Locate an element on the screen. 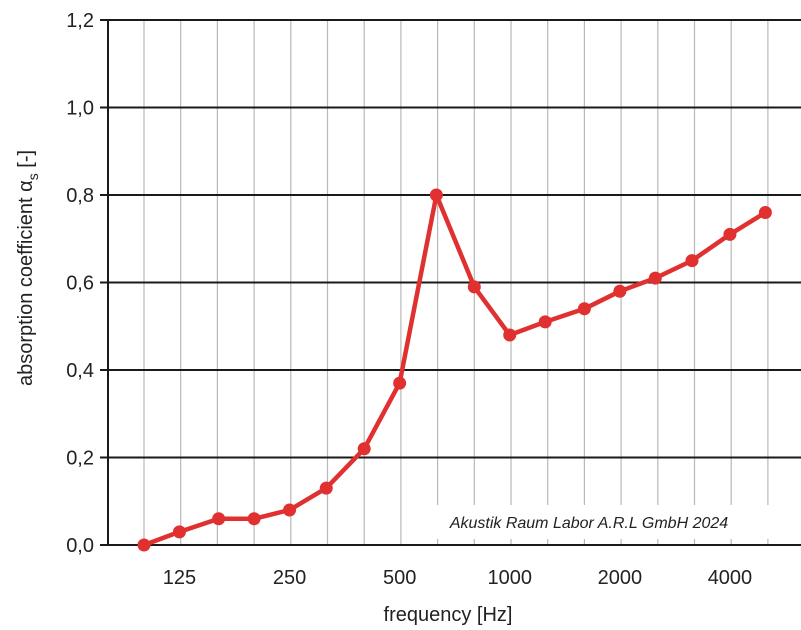  y-tick-label: 0,4 is located at coordinates (80, 371).